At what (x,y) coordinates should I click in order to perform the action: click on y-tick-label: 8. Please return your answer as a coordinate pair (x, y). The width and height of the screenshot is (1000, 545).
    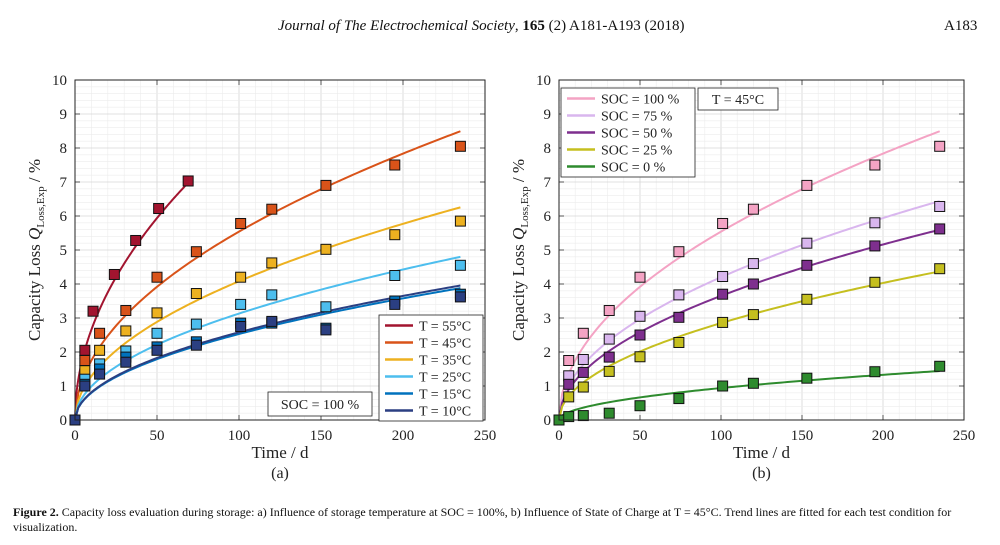
    Looking at the image, I should click on (64, 149).